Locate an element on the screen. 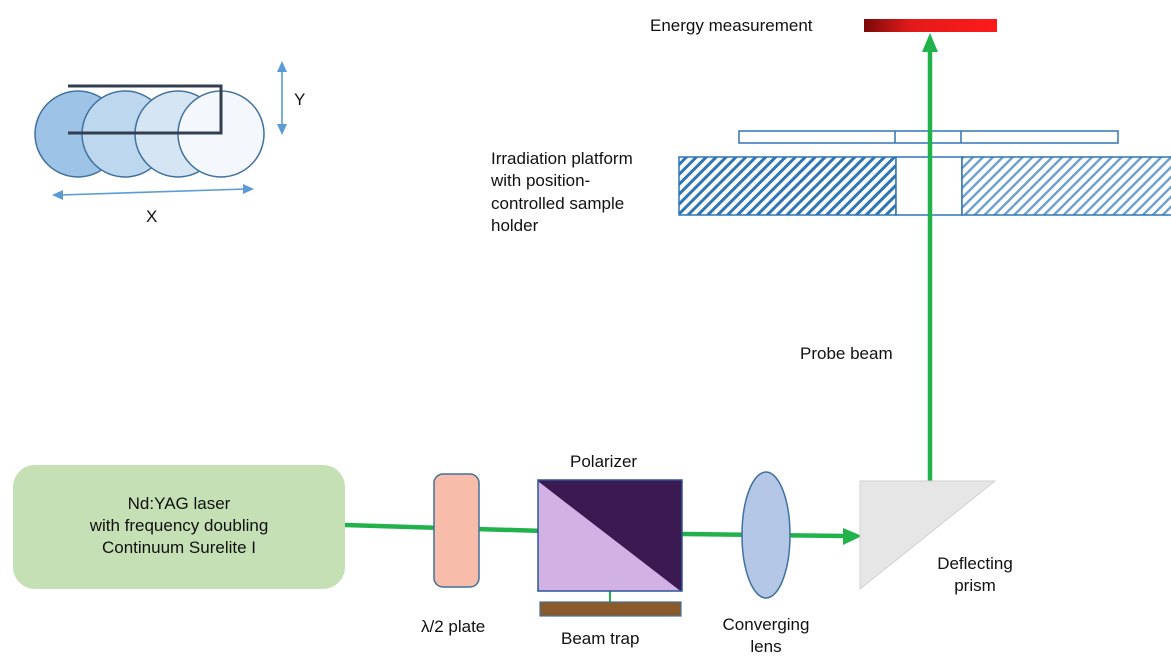 Image resolution: width=1171 pixels, height=657 pixels. converging-lens-label-line-2: lens is located at coordinates (766, 646).